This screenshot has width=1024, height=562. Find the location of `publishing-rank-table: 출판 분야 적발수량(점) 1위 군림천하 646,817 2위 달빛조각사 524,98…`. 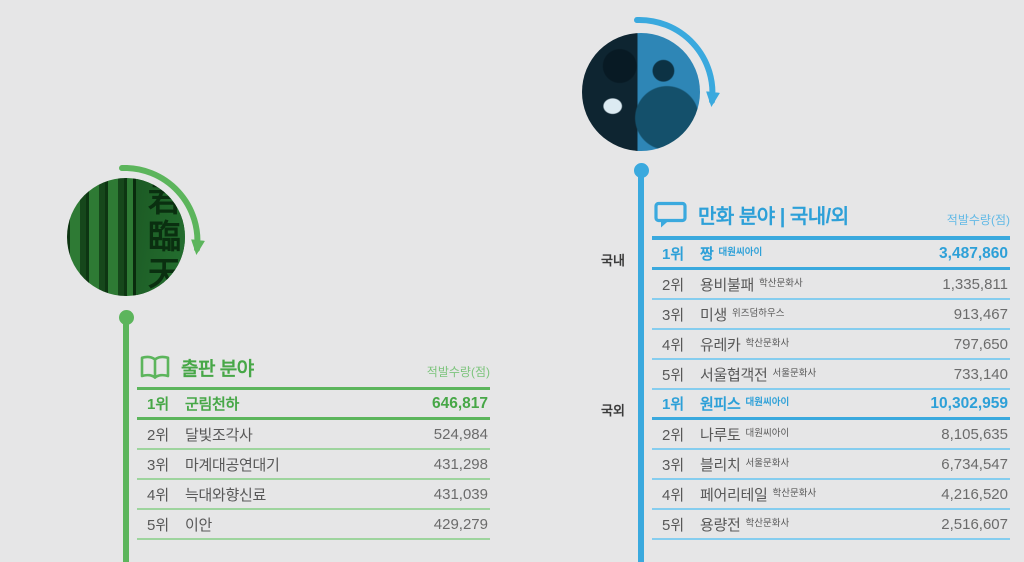

publishing-rank-table: 출판 분야 적발수량(점) 1위 군림천하 646,817 2위 달빛조각사 524,98… is located at coordinates (313, 447).